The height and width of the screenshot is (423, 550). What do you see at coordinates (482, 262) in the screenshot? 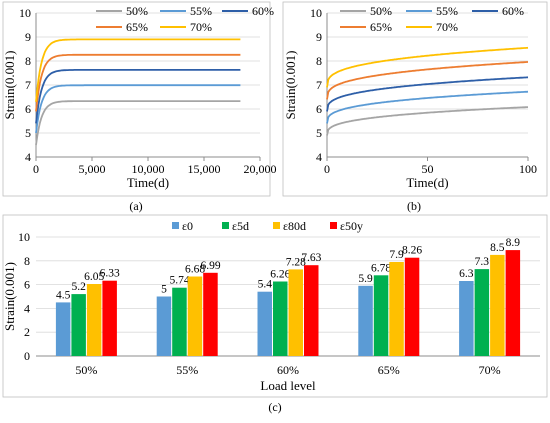
I see `data-label: 7.3` at bounding box center [482, 262].